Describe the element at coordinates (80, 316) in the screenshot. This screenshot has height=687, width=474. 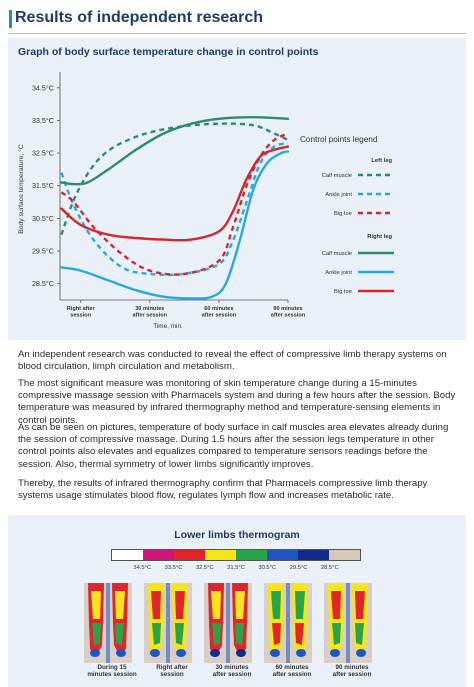
I see `x-tick-label: session` at that location.